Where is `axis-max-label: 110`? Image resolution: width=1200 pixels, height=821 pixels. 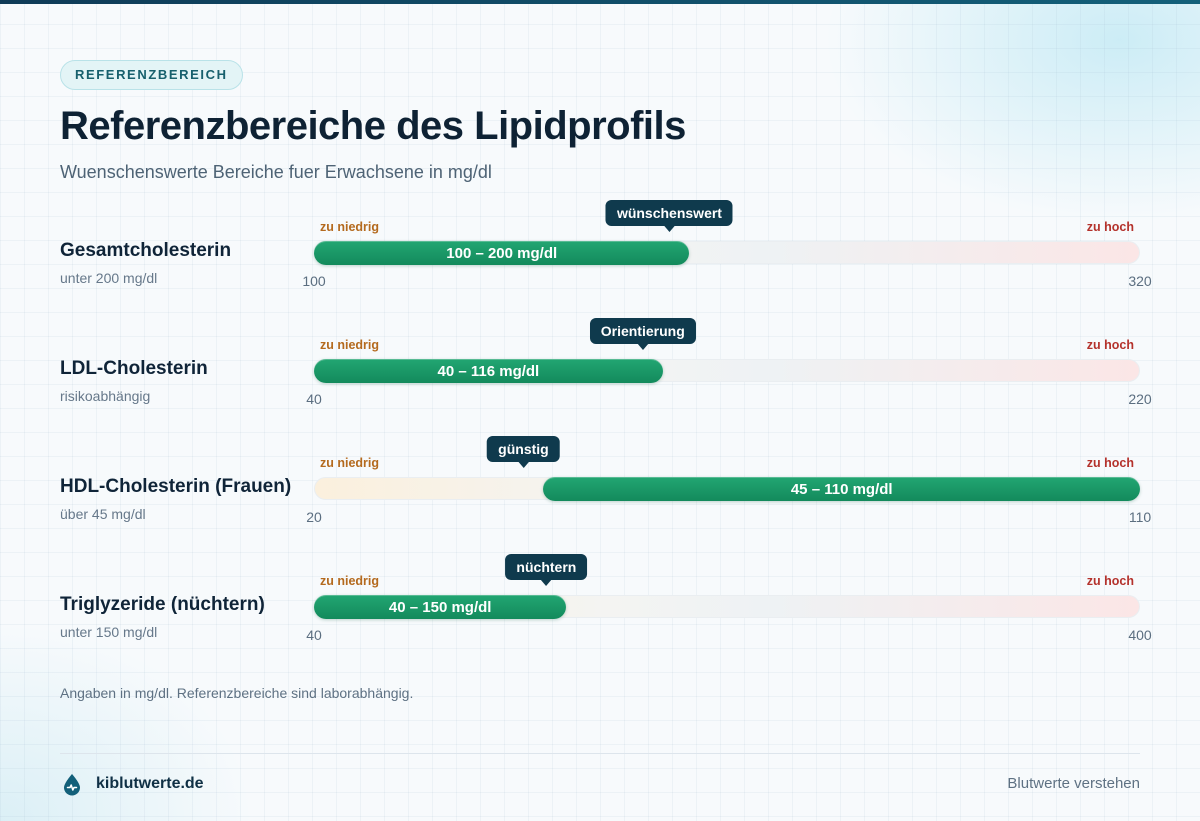 axis-max-label: 110 is located at coordinates (1140, 517).